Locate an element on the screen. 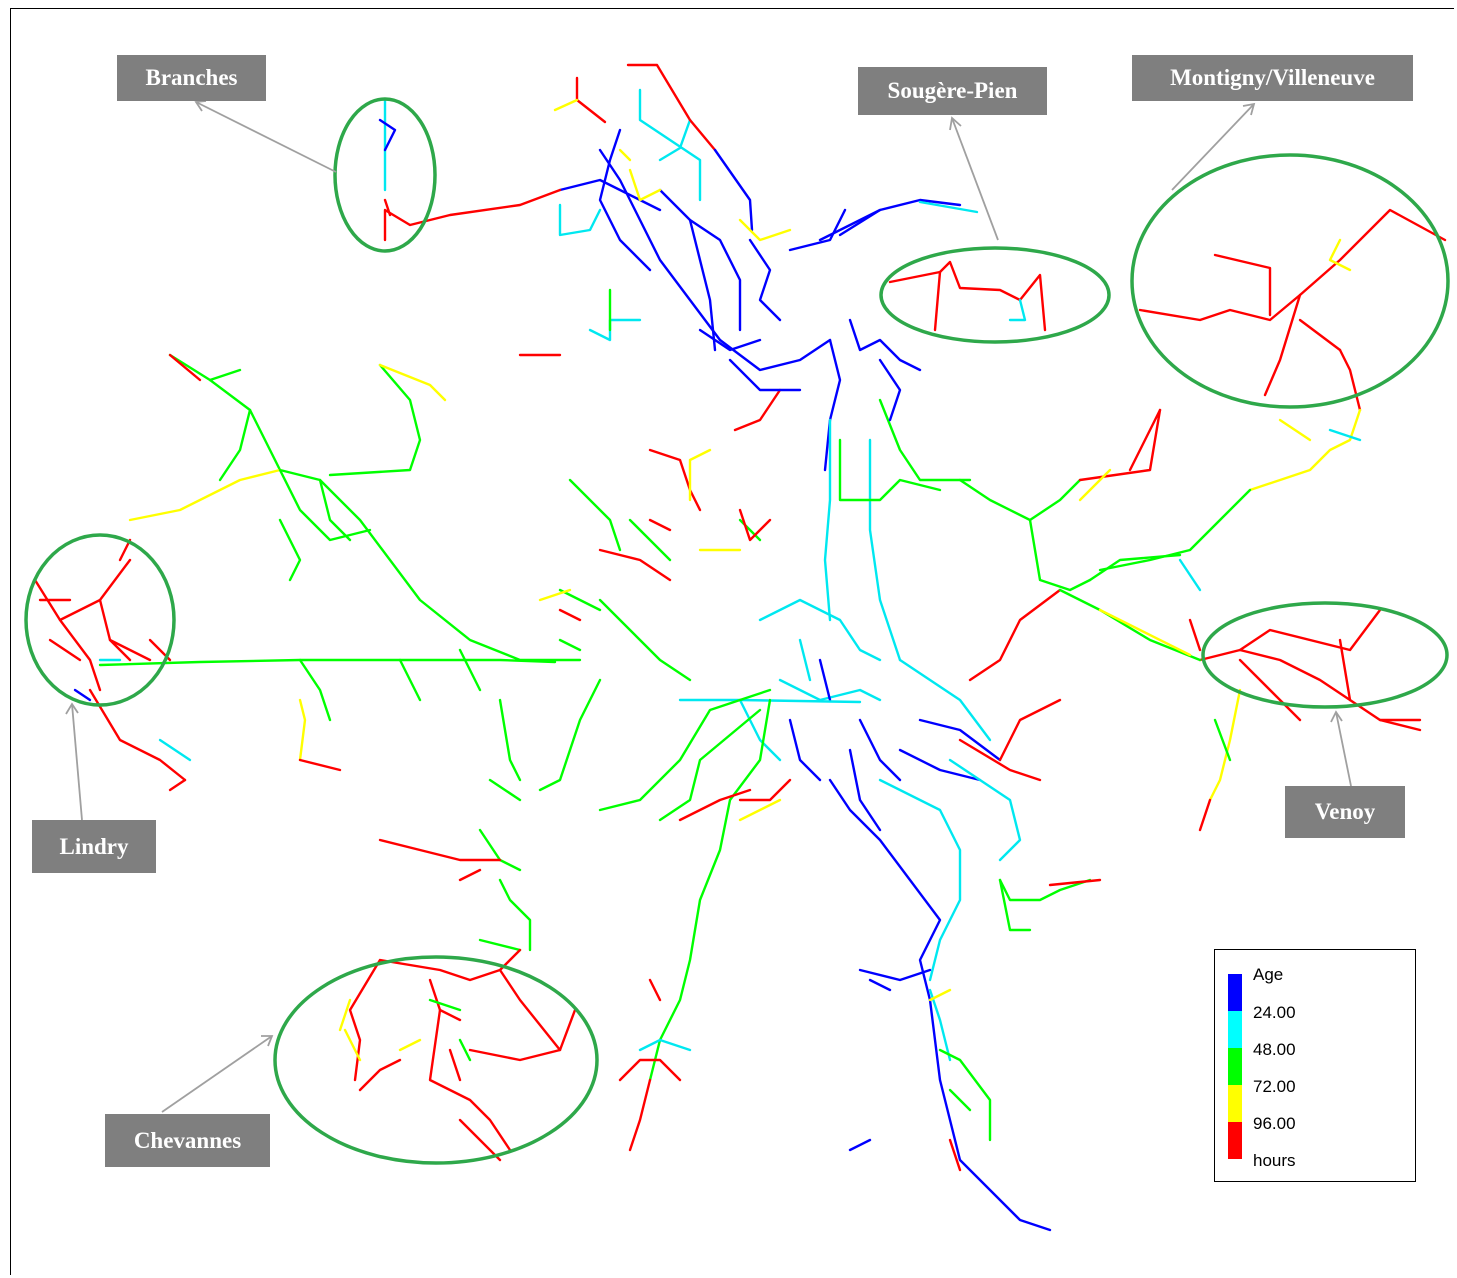  ellipse-branches is located at coordinates (385, 175).